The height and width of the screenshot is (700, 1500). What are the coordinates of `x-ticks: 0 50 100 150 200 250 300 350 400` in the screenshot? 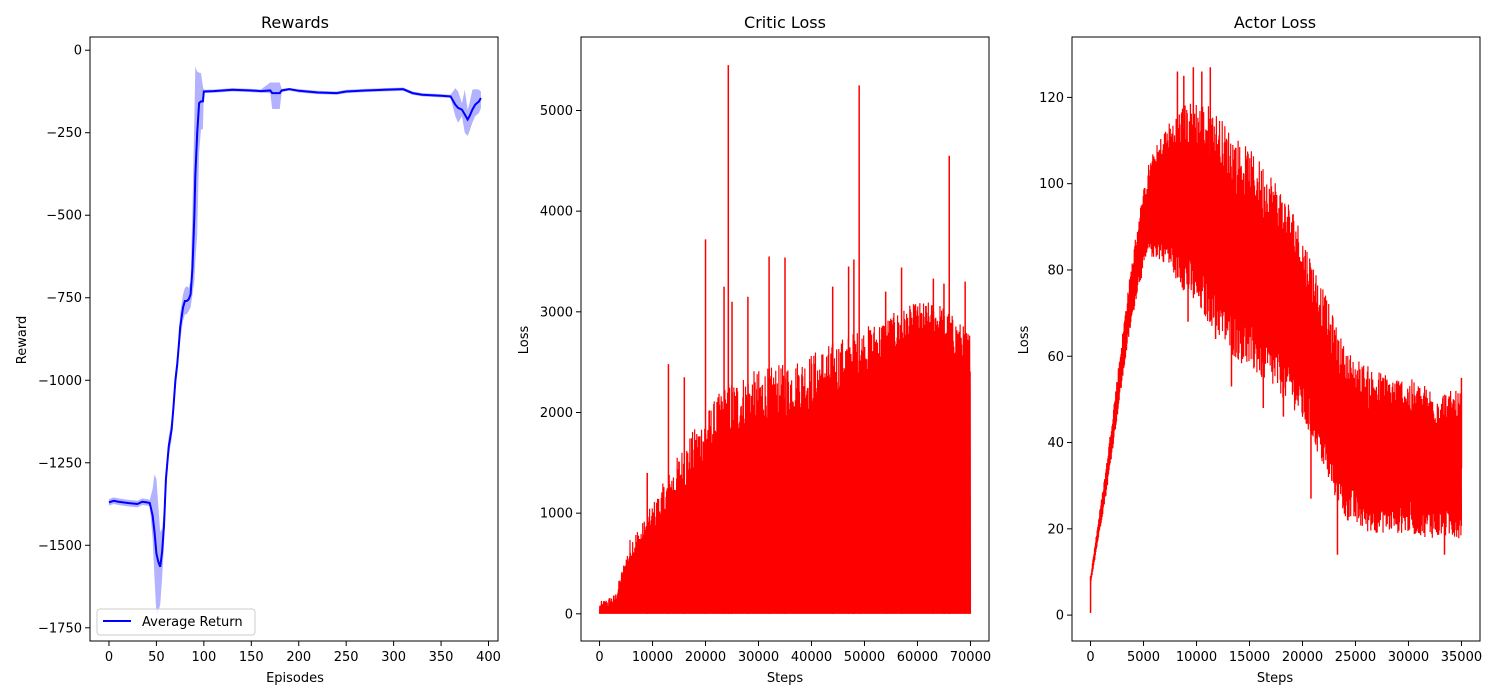 It's located at (303, 653).